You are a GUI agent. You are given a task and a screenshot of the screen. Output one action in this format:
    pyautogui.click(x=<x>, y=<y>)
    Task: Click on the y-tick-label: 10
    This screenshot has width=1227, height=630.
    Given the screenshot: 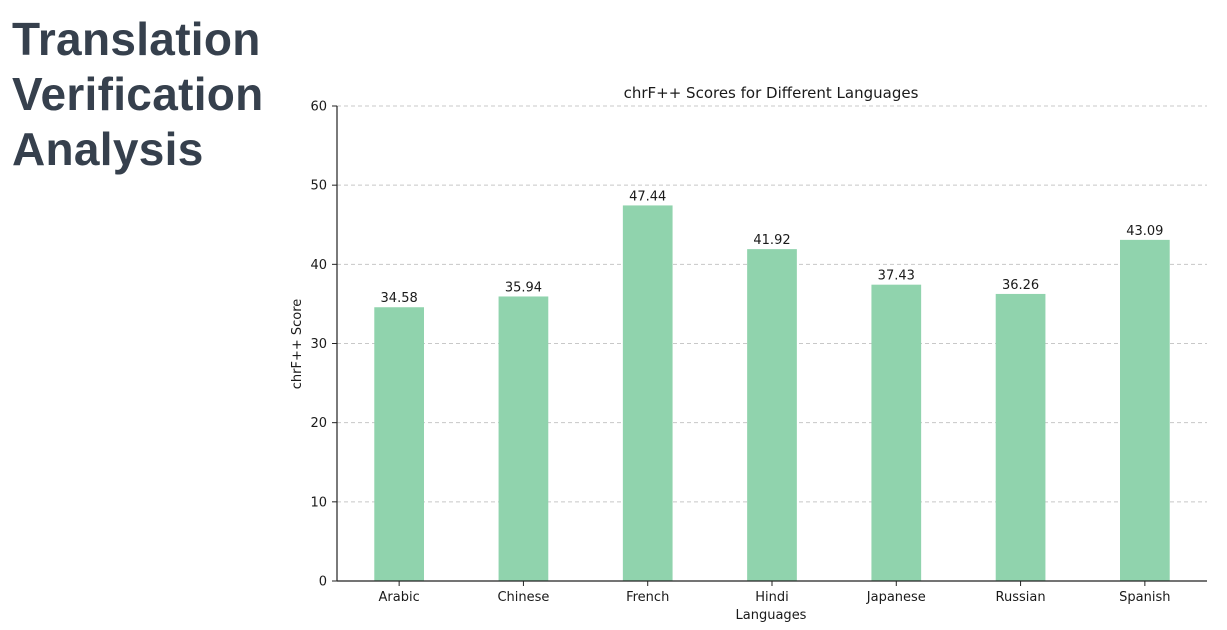 What is the action you would take?
    pyautogui.click(x=318, y=502)
    